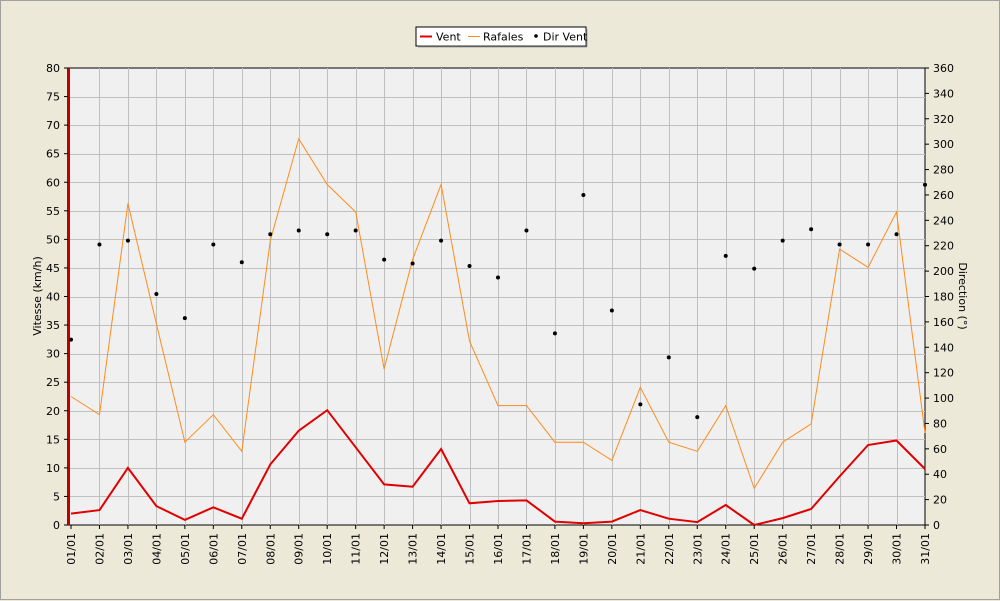 Image resolution: width=1000 pixels, height=601 pixels. Describe the element at coordinates (53, 382) in the screenshot. I see `left-tick-label: 25` at that location.